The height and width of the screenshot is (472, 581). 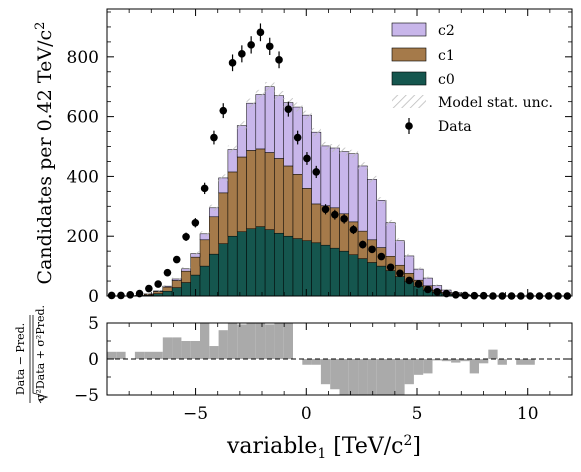 I want to click on legend-label-c1: c1, so click(x=446, y=56).